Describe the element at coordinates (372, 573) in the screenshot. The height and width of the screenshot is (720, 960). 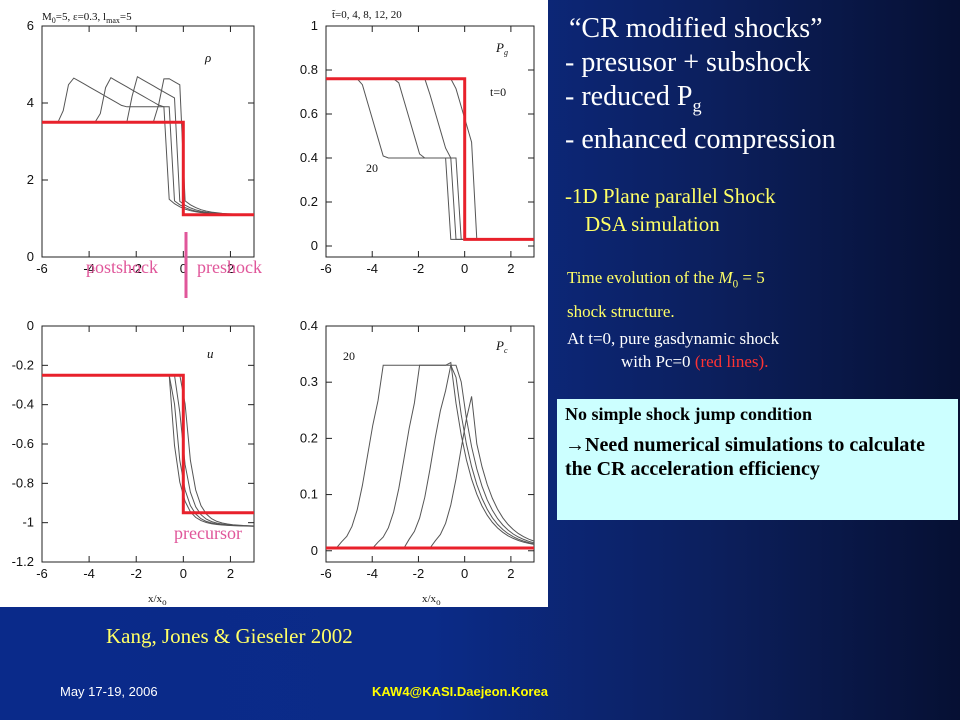
I see `pc-x-tick-label: -4` at that location.